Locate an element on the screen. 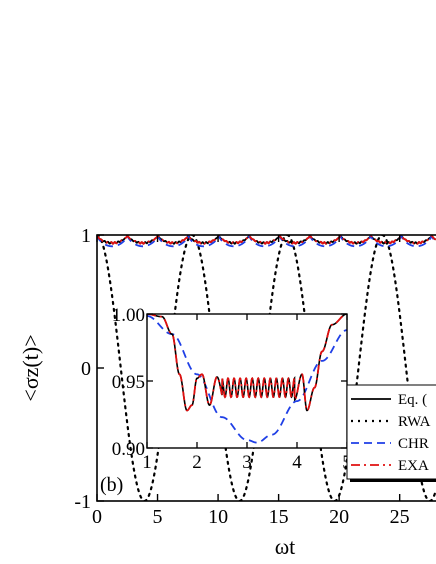 The height and width of the screenshot is (564, 436). y-tick-label: -1 is located at coordinates (82, 502).